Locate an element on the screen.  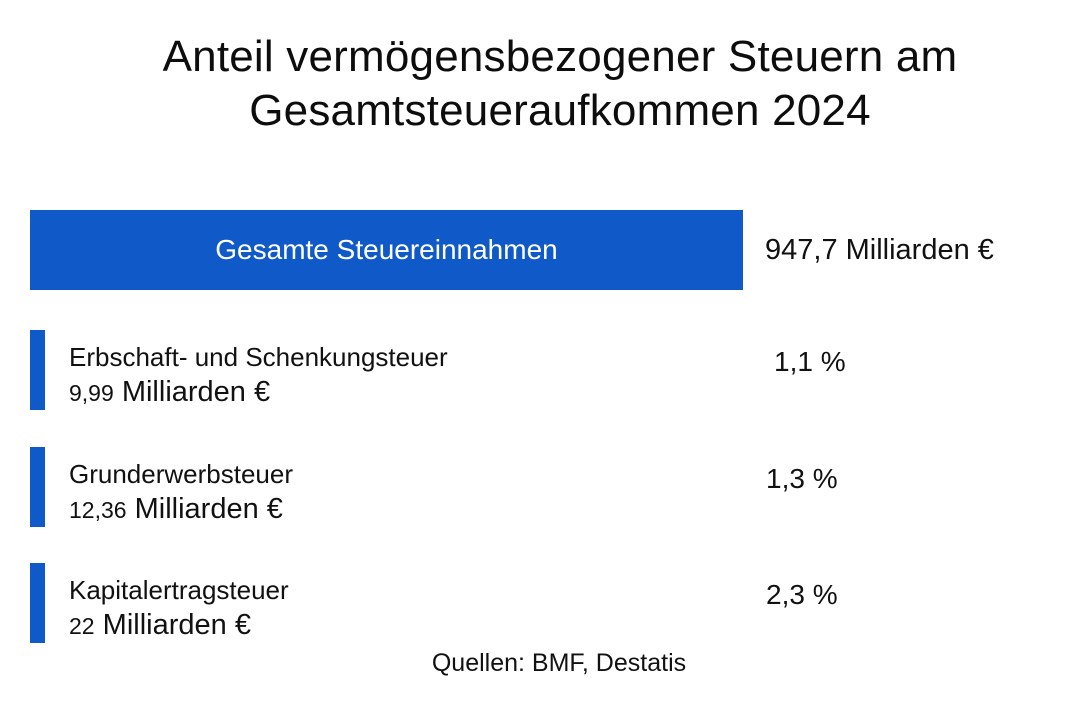
chart-title-line-2: Gesamtsteueraufkommen 2024 is located at coordinates (560, 110).